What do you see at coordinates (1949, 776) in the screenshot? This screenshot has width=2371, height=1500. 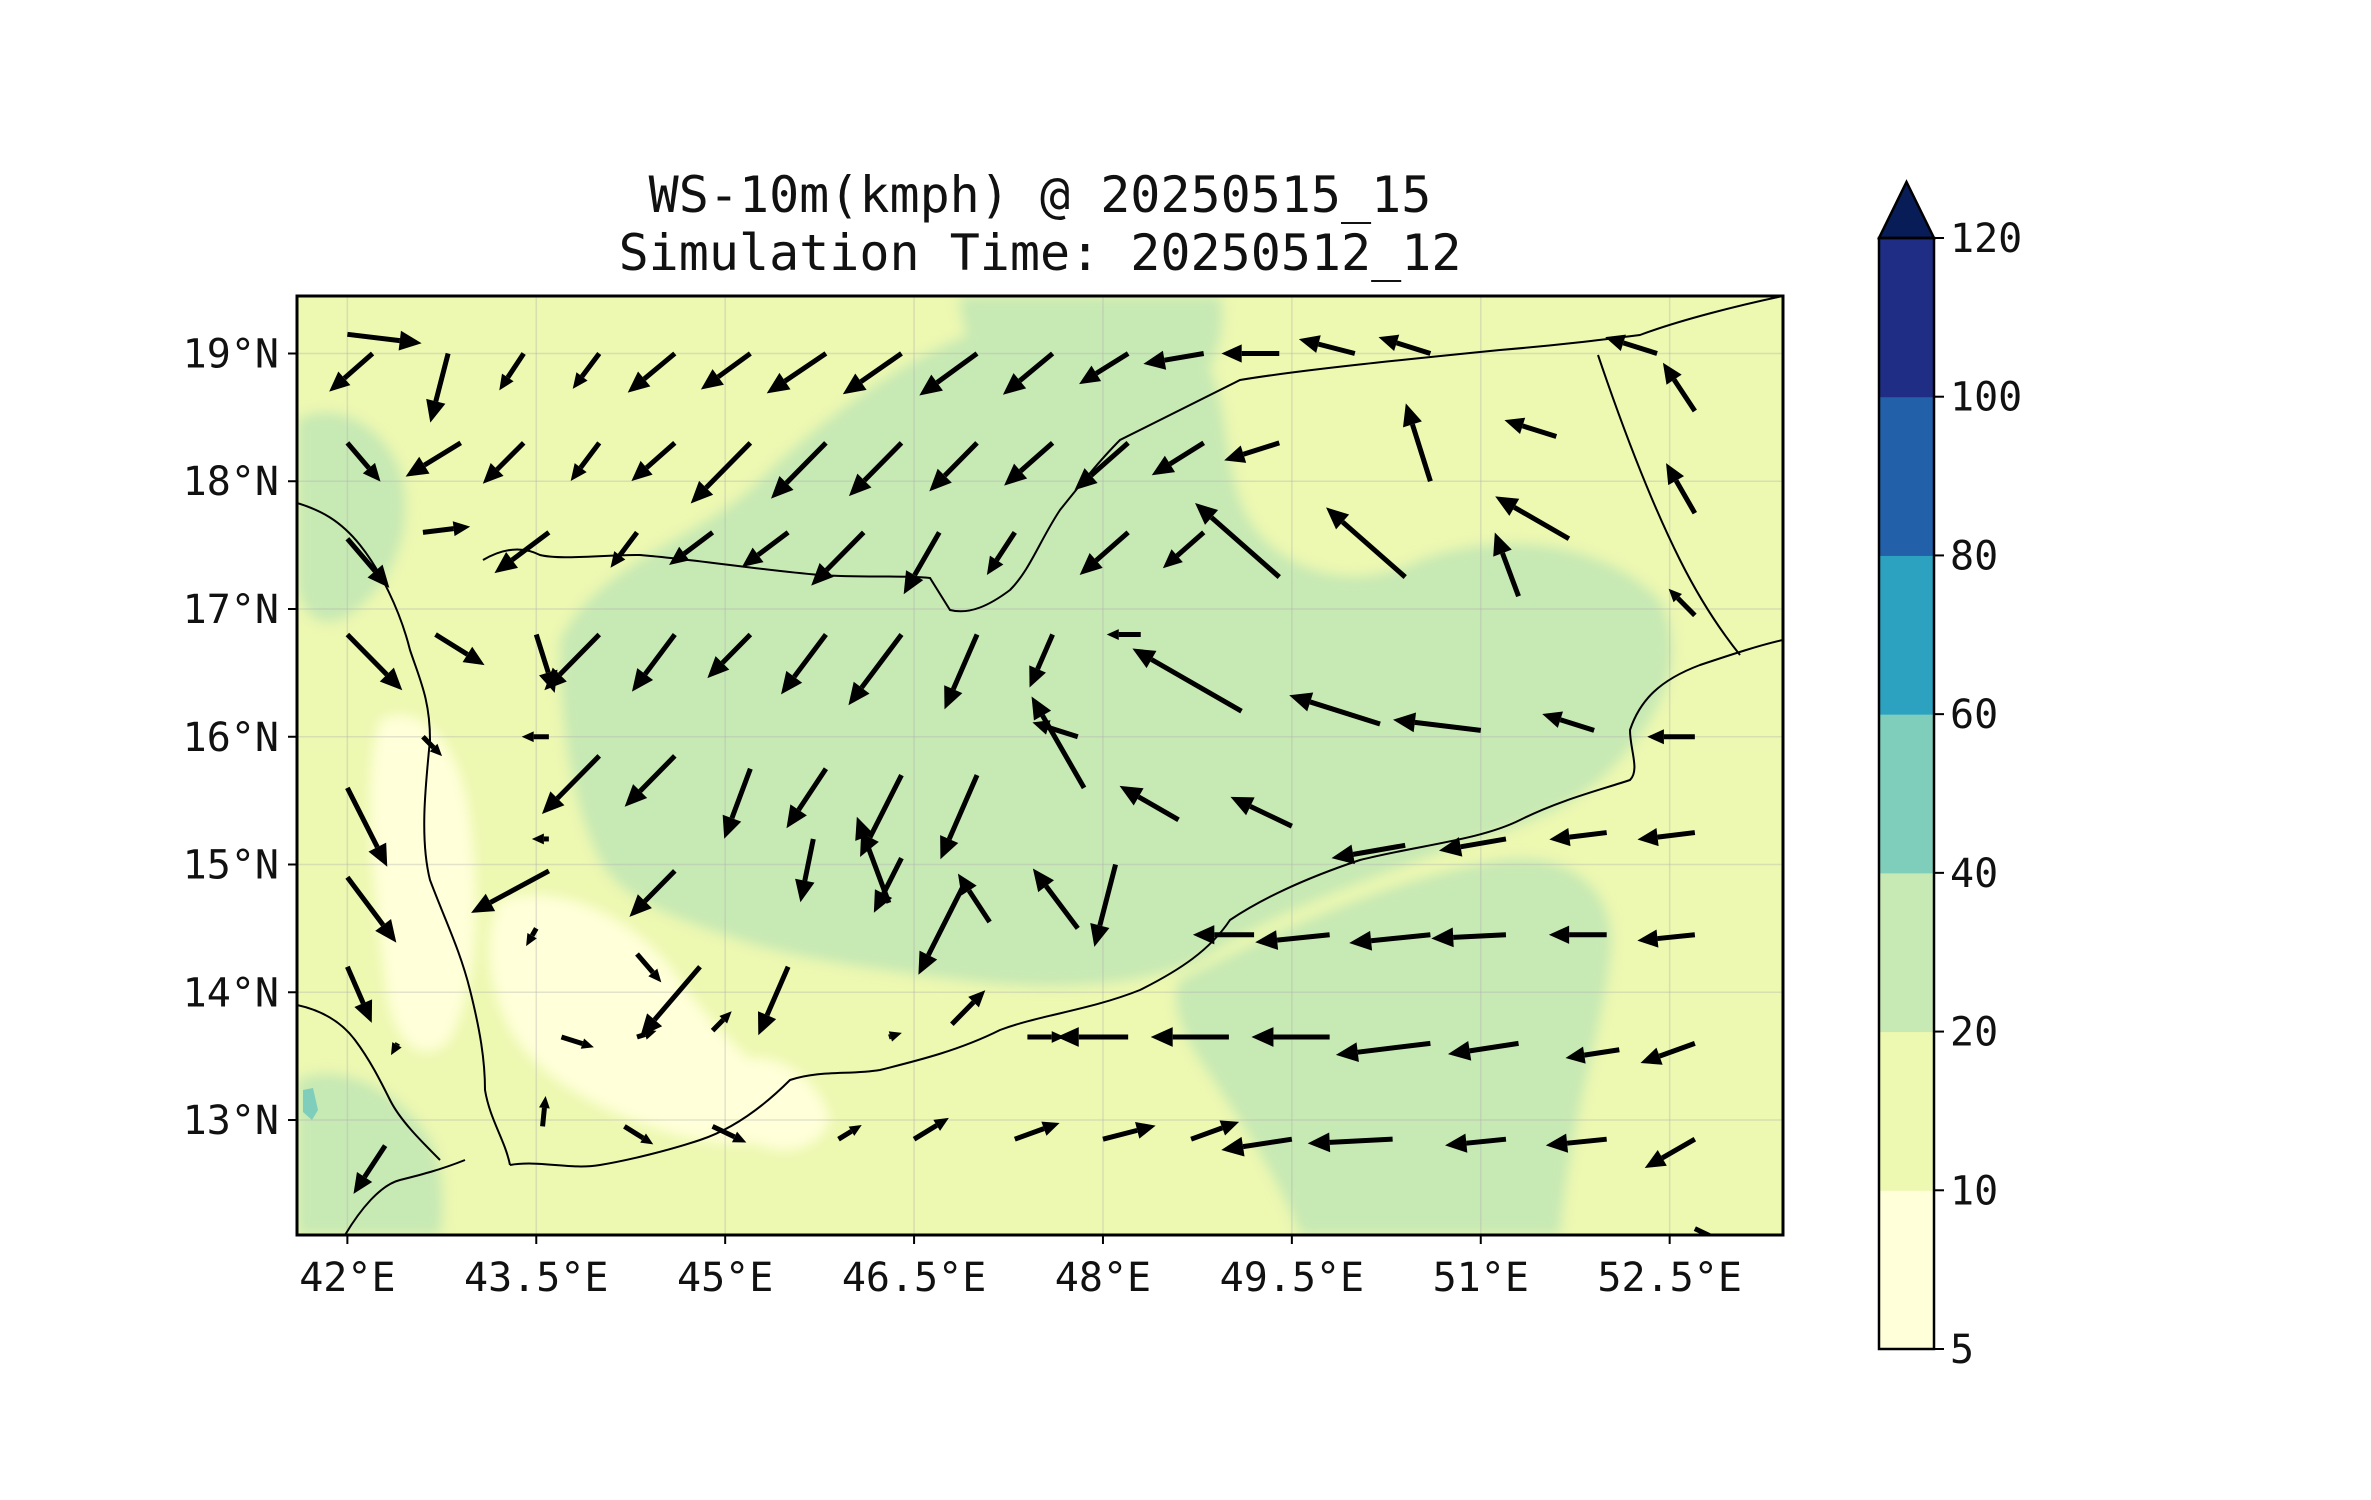 I see `colorbar: 5 10 20 40 60 80 100 120` at bounding box center [1949, 776].